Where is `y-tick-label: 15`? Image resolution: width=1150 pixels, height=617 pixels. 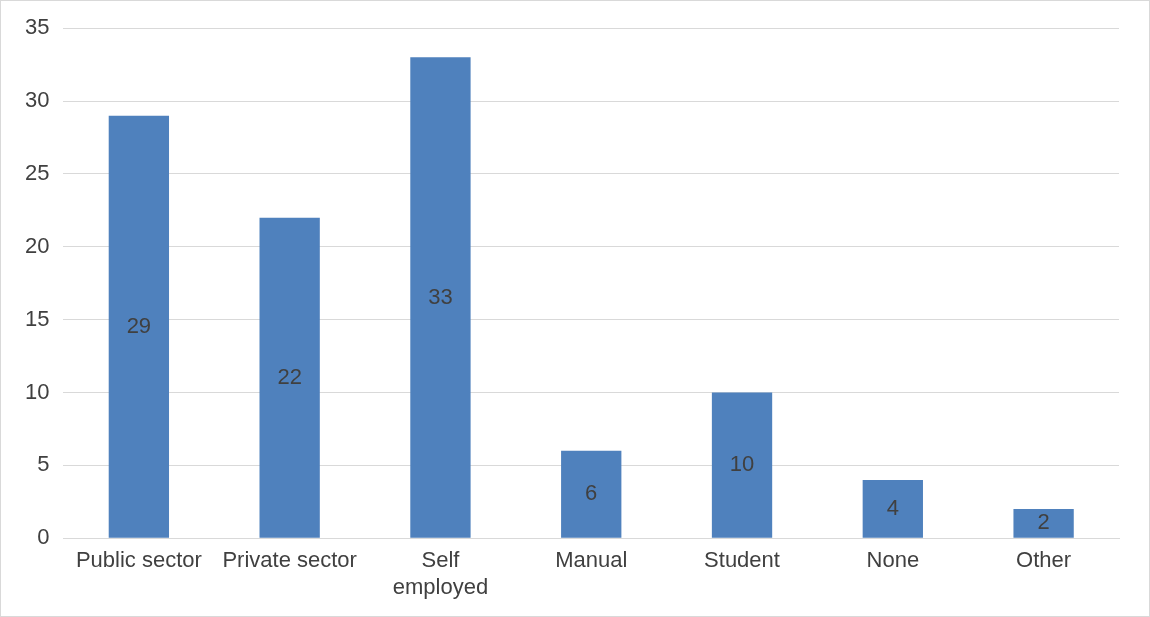
y-tick-label: 15 is located at coordinates (37, 318).